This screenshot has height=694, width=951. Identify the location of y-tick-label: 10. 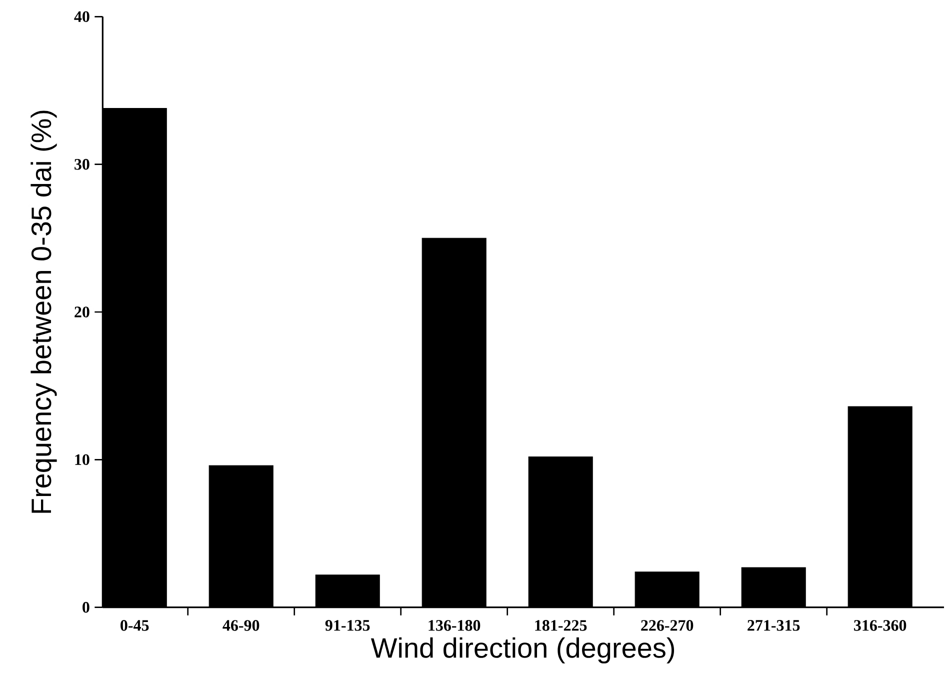
(82, 460).